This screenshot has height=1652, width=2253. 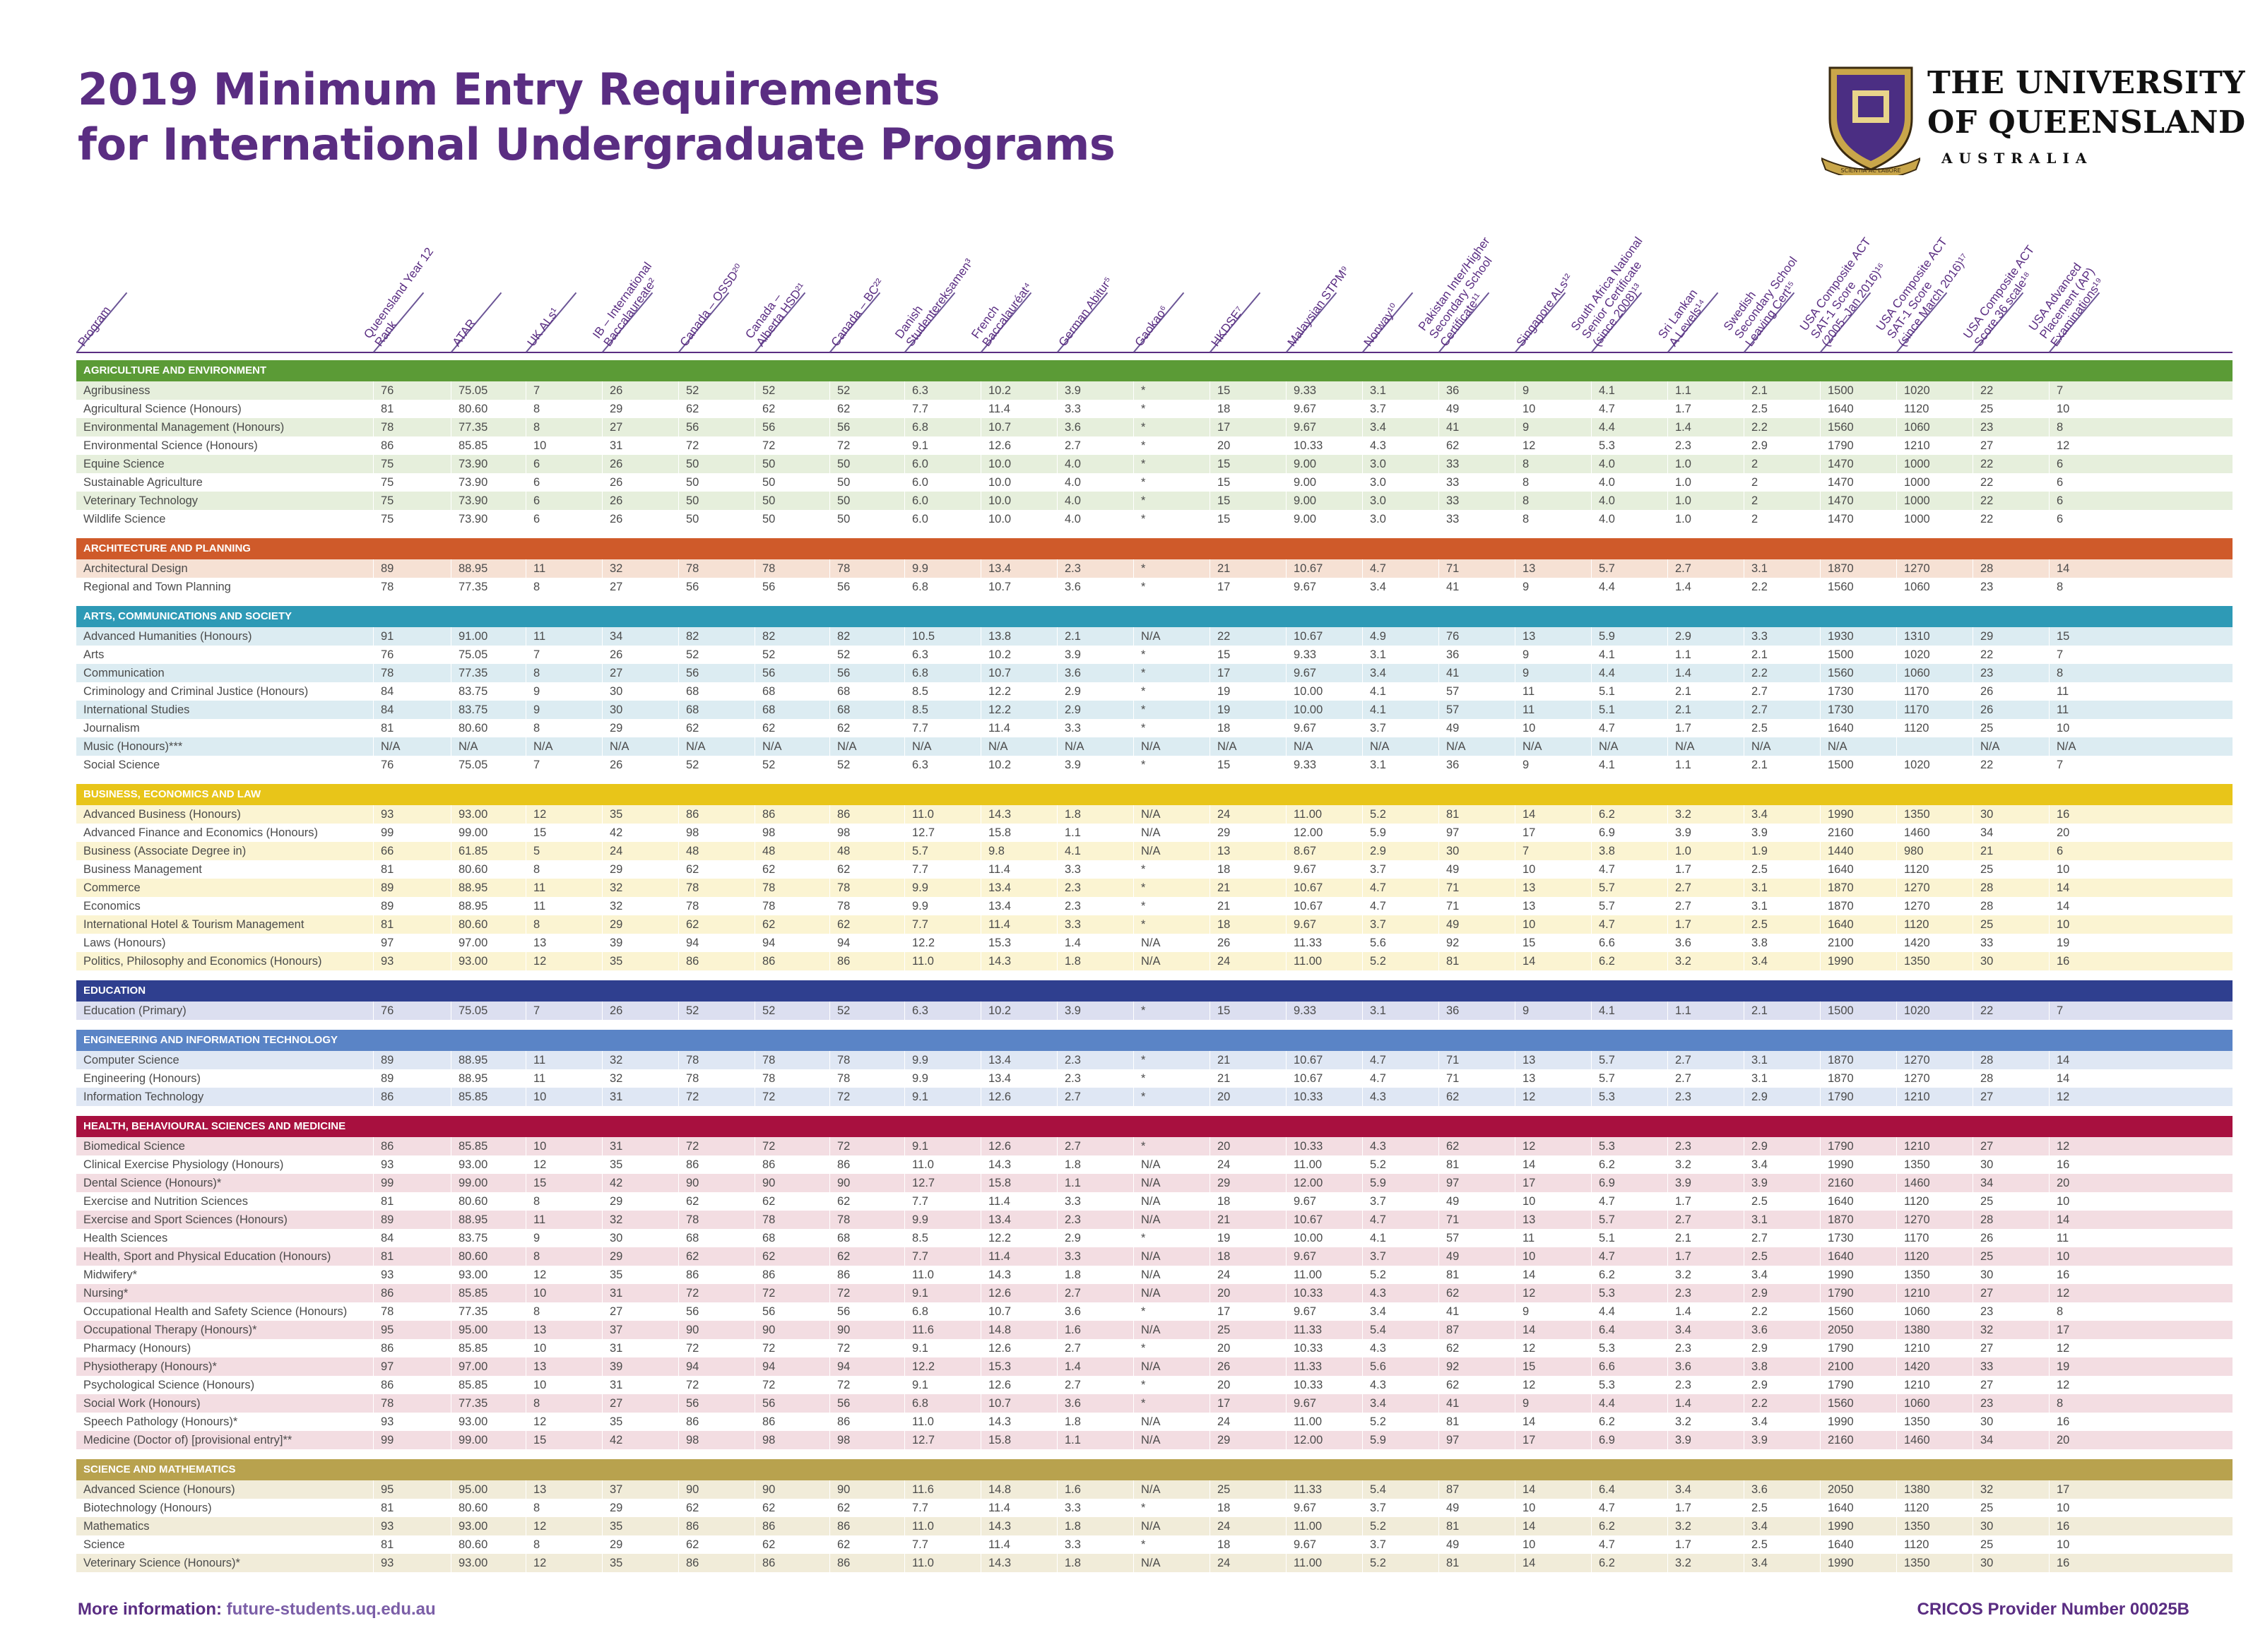 What do you see at coordinates (412, 888) in the screenshot?
I see `requirement-cell: 89` at bounding box center [412, 888].